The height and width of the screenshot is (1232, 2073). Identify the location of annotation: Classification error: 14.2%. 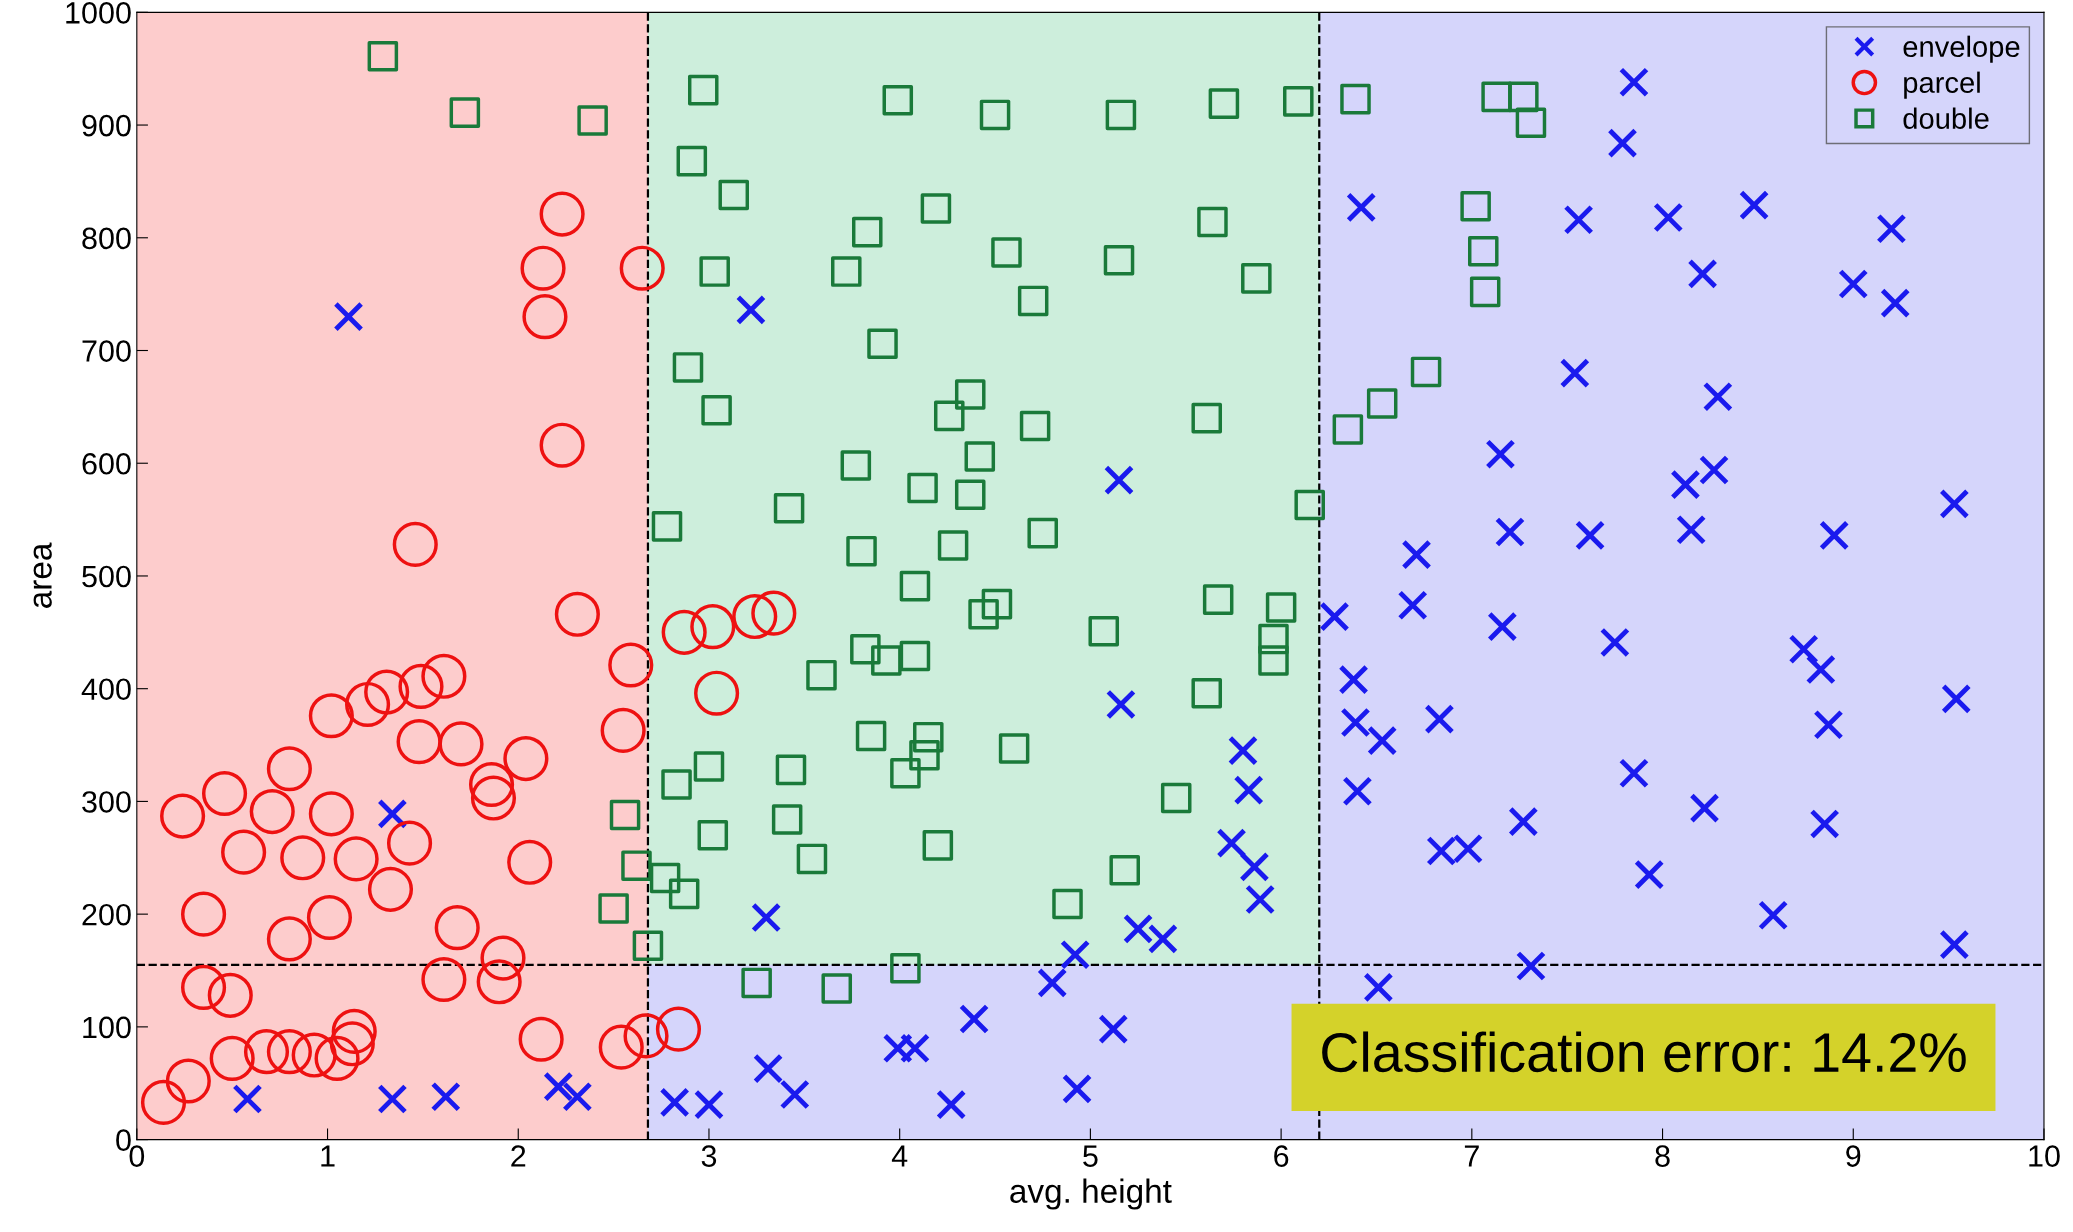
(1644, 1052).